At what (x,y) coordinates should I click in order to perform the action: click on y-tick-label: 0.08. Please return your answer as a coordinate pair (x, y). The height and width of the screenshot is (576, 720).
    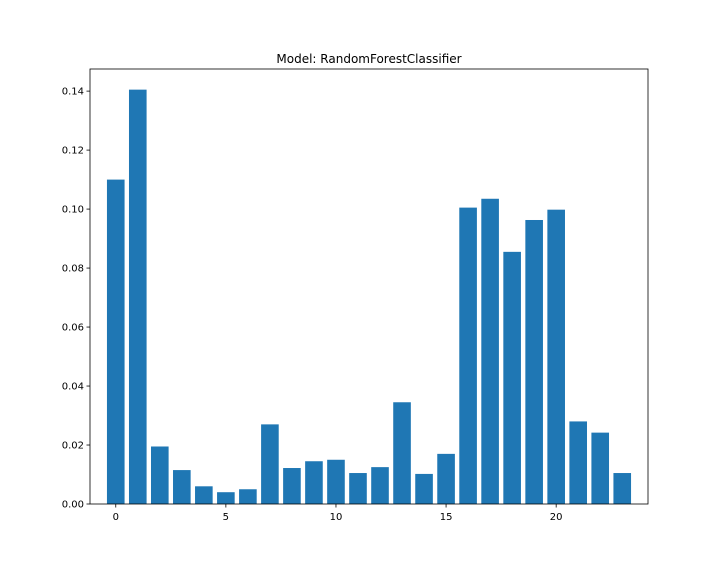
    Looking at the image, I should click on (73, 269).